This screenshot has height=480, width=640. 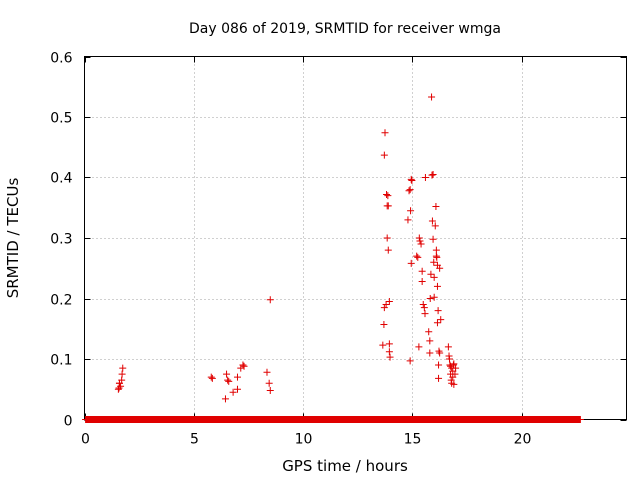 What do you see at coordinates (304, 440) in the screenshot?
I see `x-tick-label: 10` at bounding box center [304, 440].